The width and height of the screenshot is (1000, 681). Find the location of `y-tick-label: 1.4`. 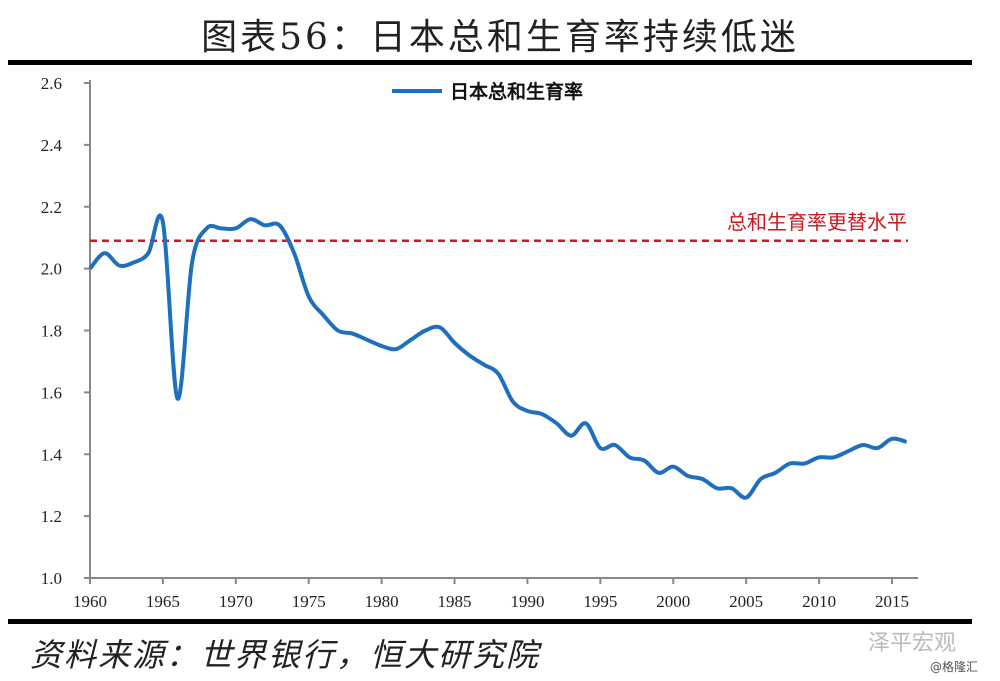

y-tick-label: 1.4 is located at coordinates (52, 454).